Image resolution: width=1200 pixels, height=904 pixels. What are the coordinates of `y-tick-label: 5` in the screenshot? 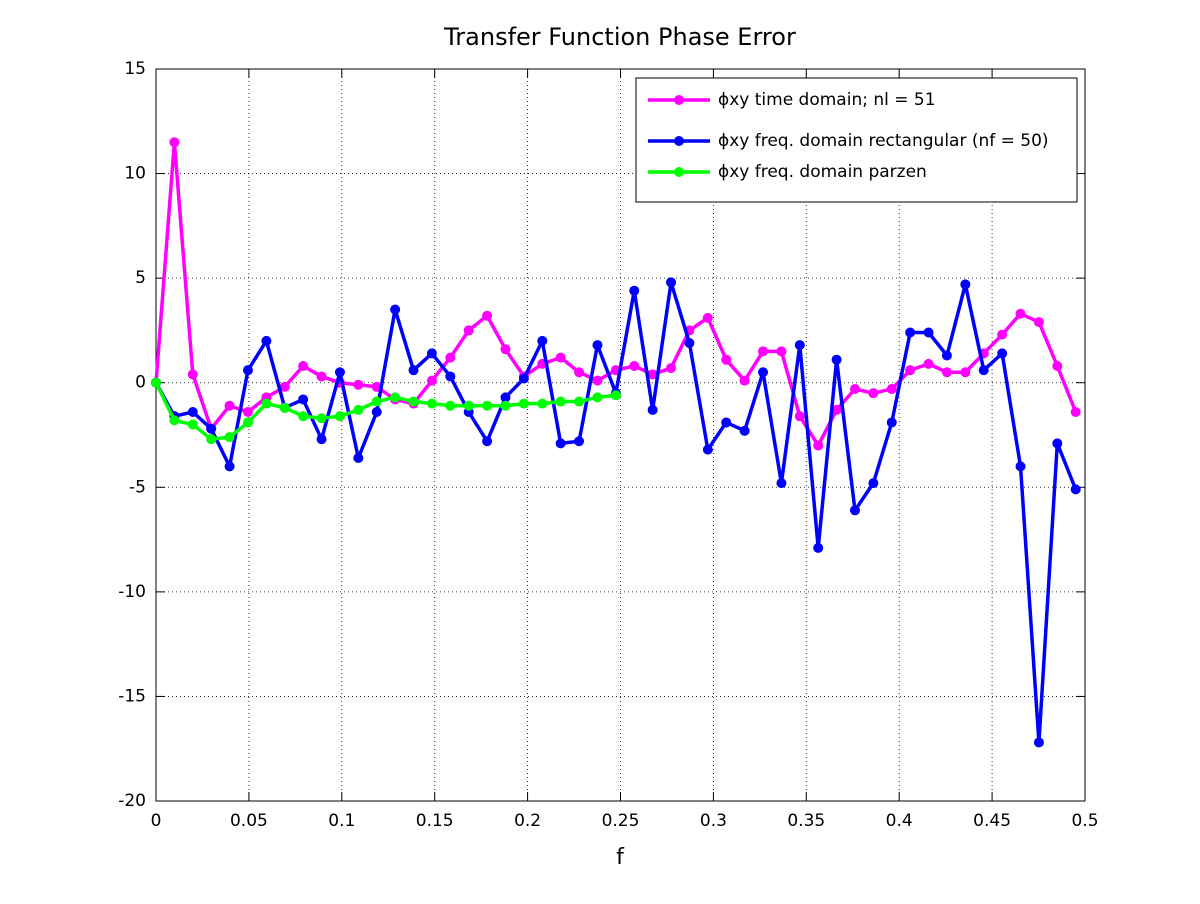 It's located at (140, 278).